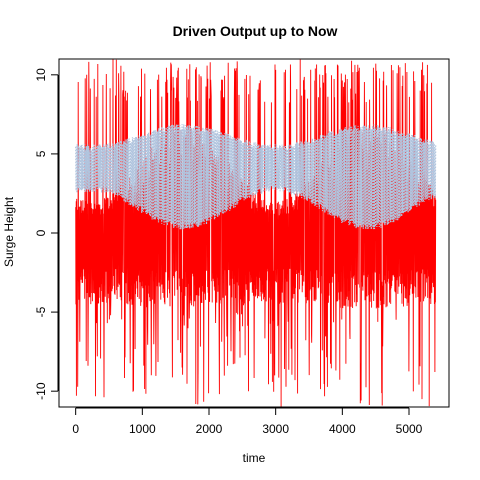 This screenshot has width=480, height=480. What do you see at coordinates (275, 429) in the screenshot?
I see `x-tick-label: 3000` at bounding box center [275, 429].